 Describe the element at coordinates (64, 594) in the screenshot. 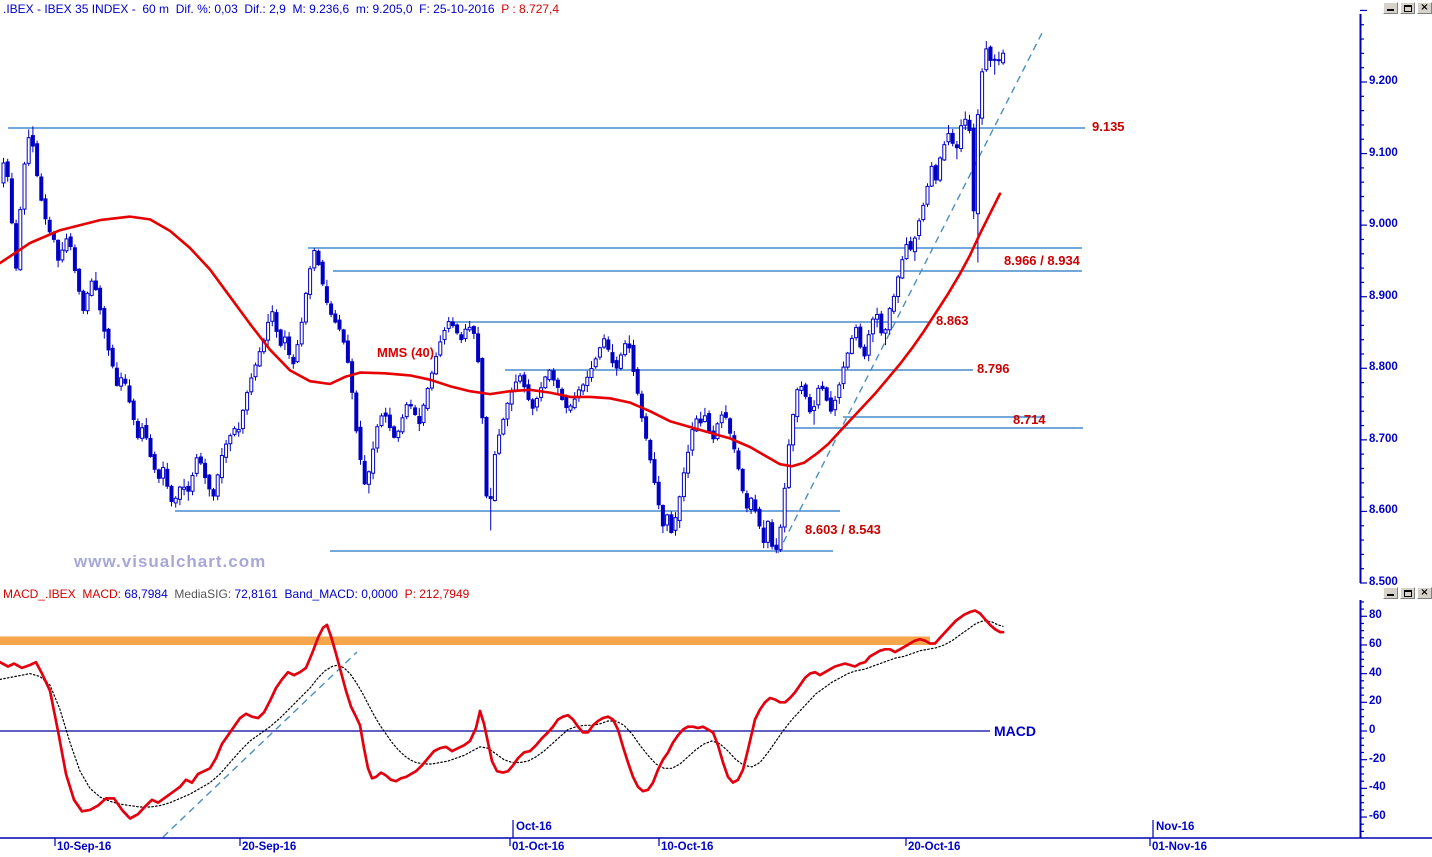

I see `macd-title-segment: MACD_.IBEX MACD:` at that location.